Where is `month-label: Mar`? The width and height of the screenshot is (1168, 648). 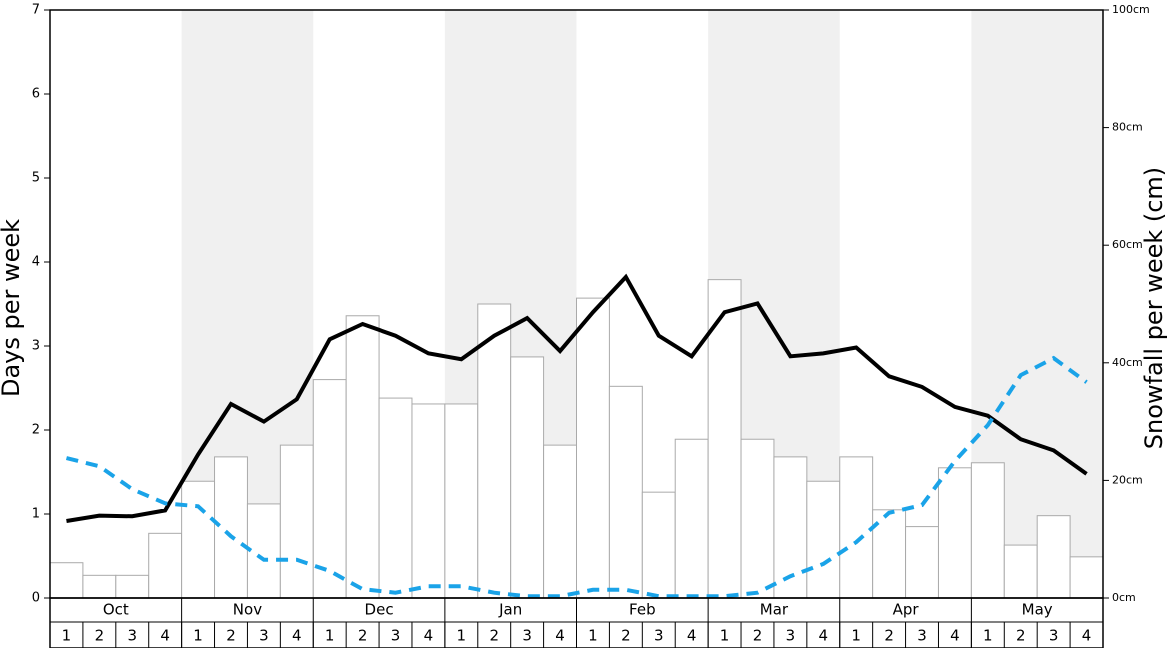
month-label: Mar is located at coordinates (774, 610).